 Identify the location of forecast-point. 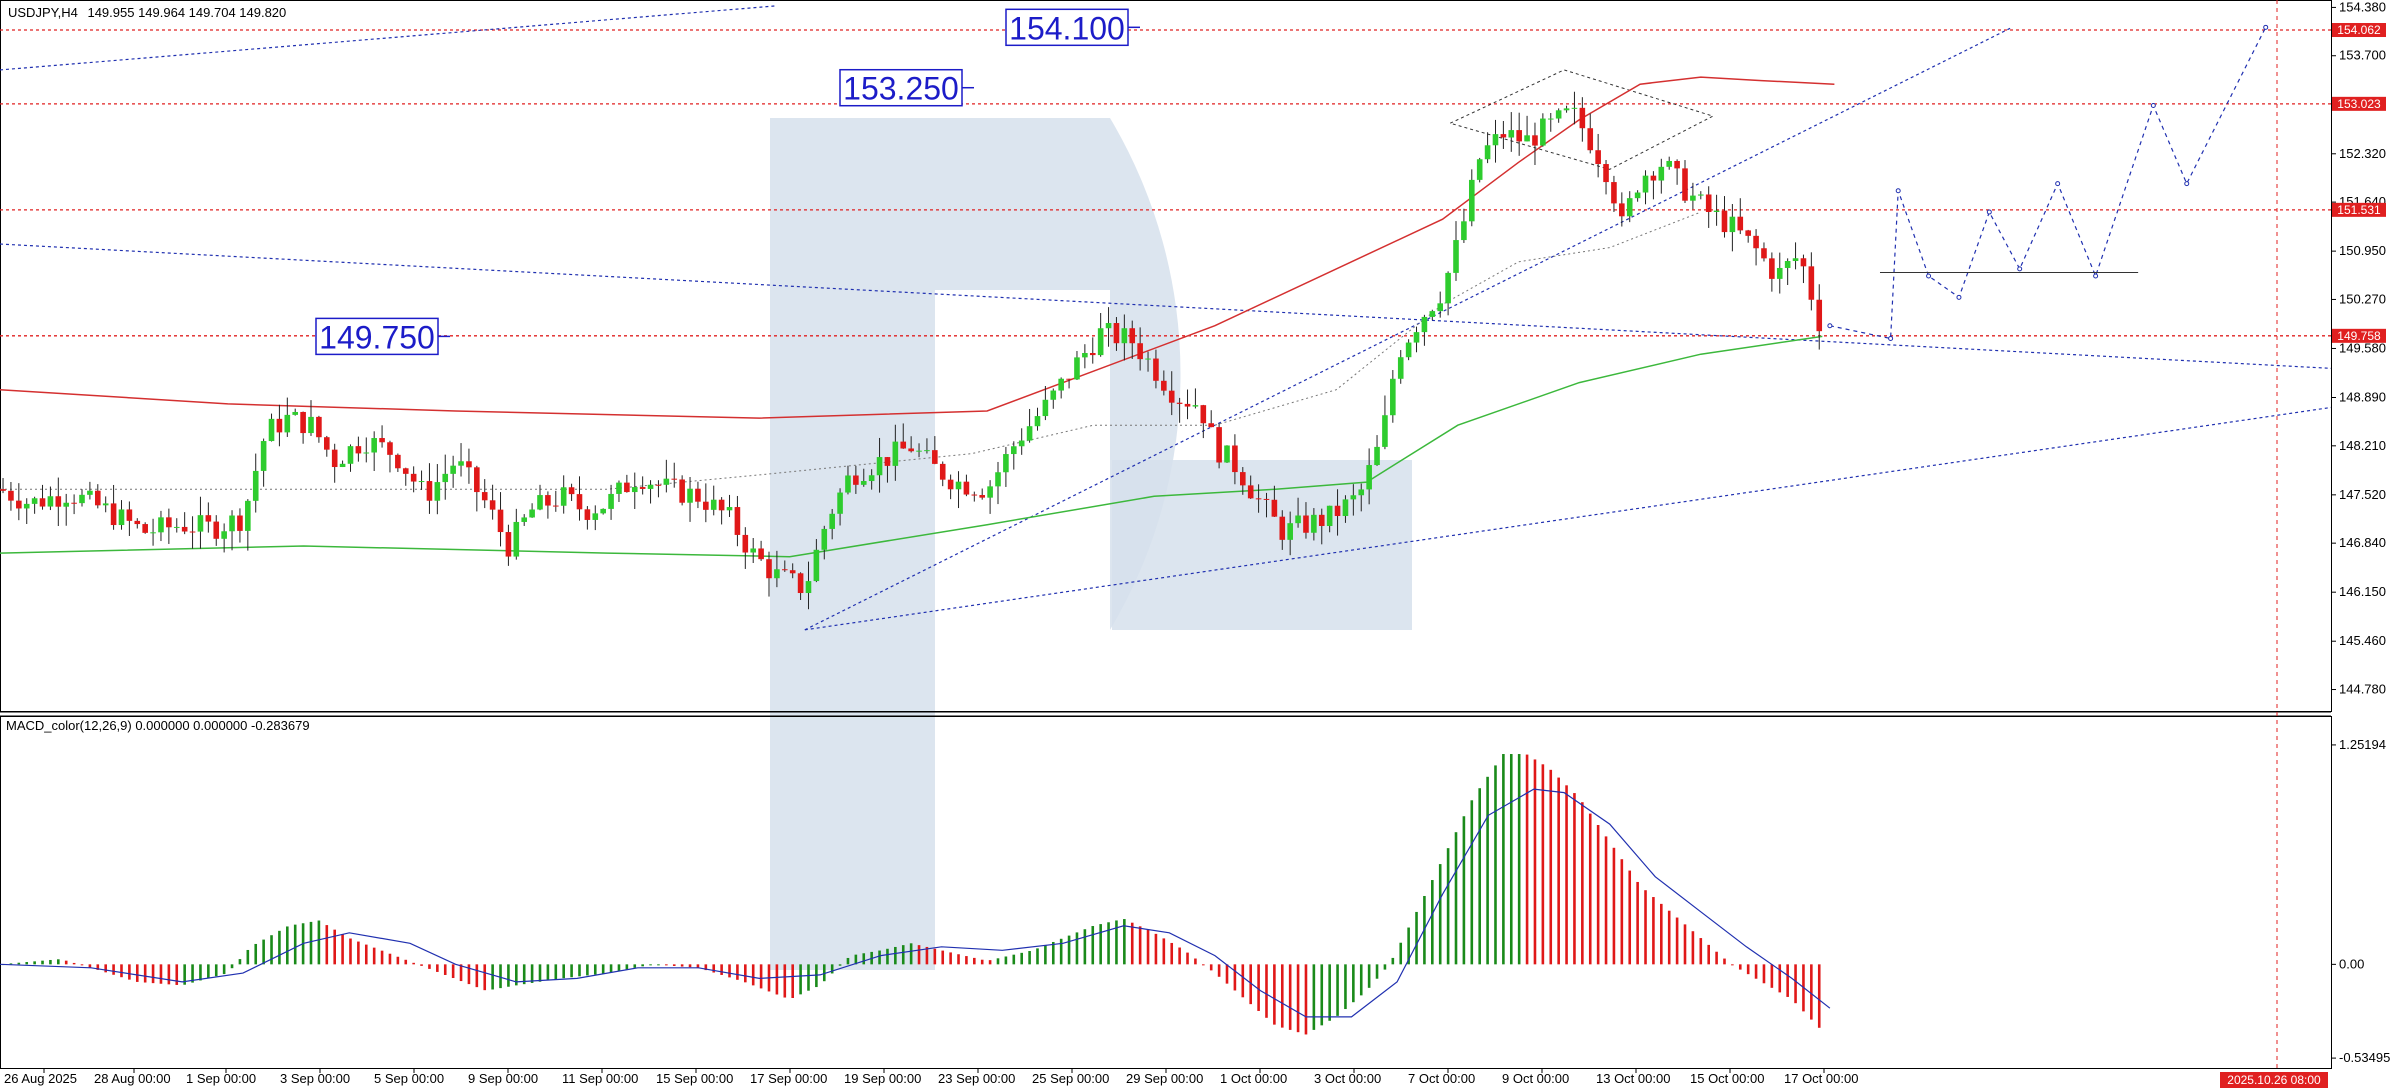
(2096, 276).